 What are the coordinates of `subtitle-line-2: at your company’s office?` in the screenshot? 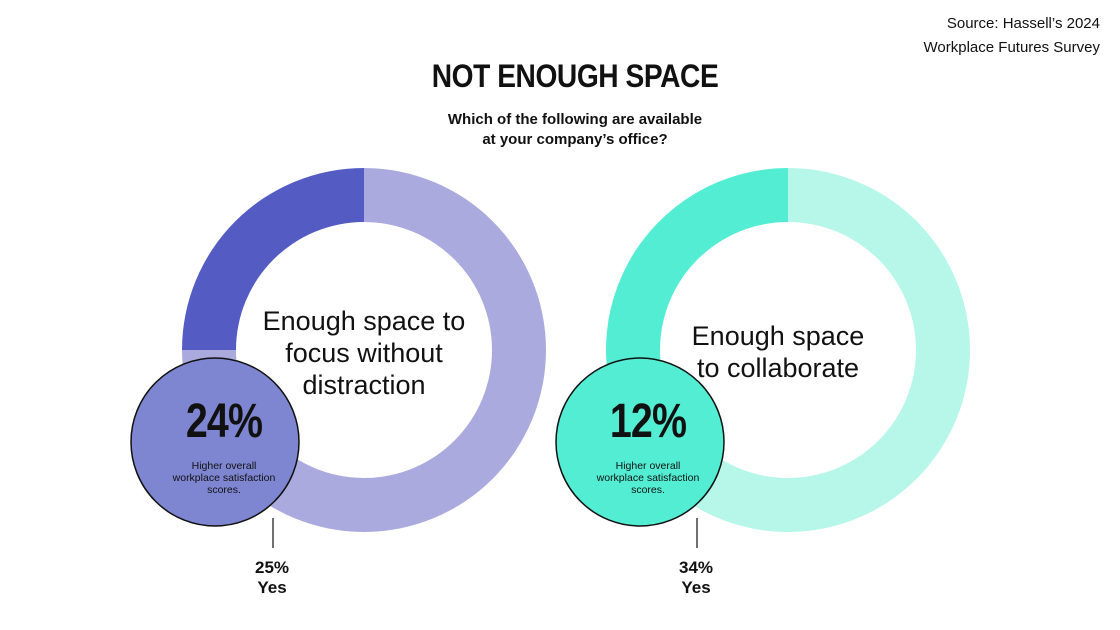 It's located at (575, 139).